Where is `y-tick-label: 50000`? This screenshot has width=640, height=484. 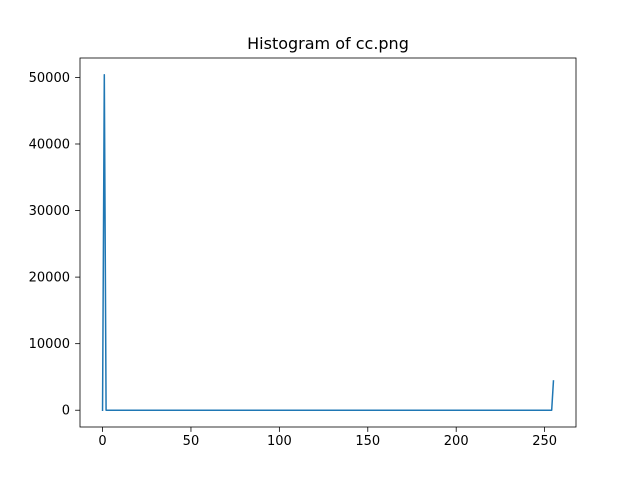
y-tick-label: 50000 is located at coordinates (49, 78).